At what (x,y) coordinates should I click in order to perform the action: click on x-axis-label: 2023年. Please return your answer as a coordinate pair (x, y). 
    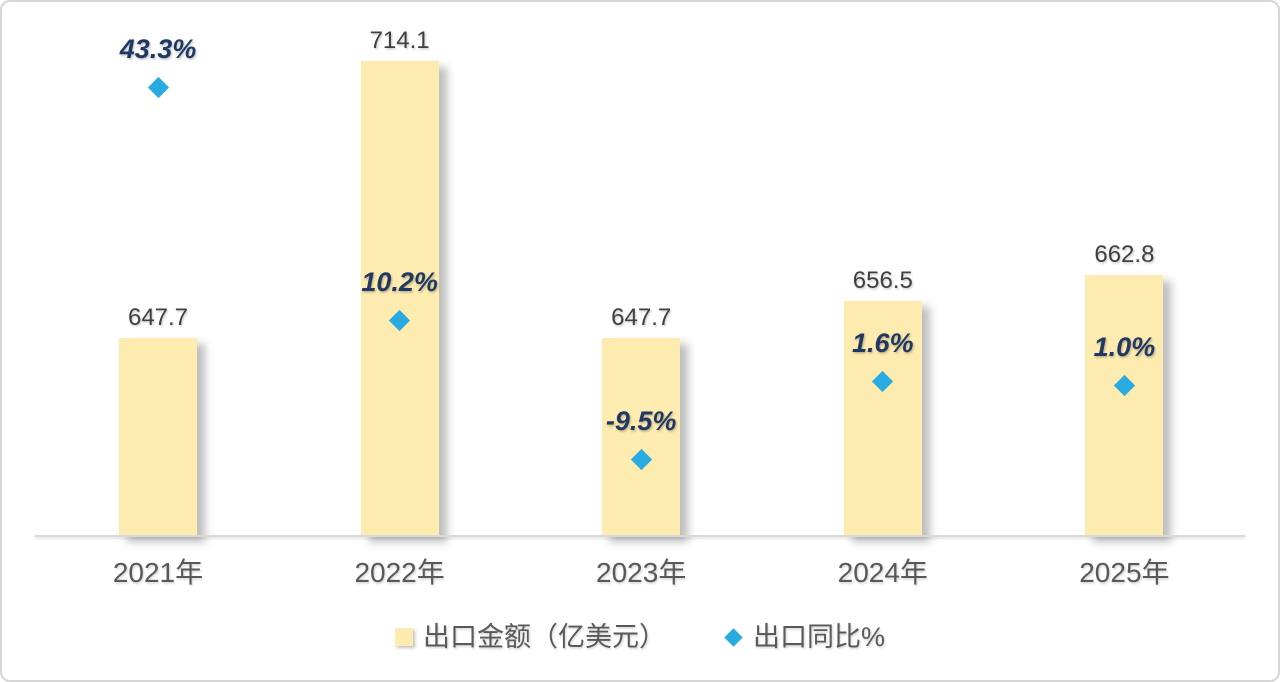
    Looking at the image, I should click on (641, 572).